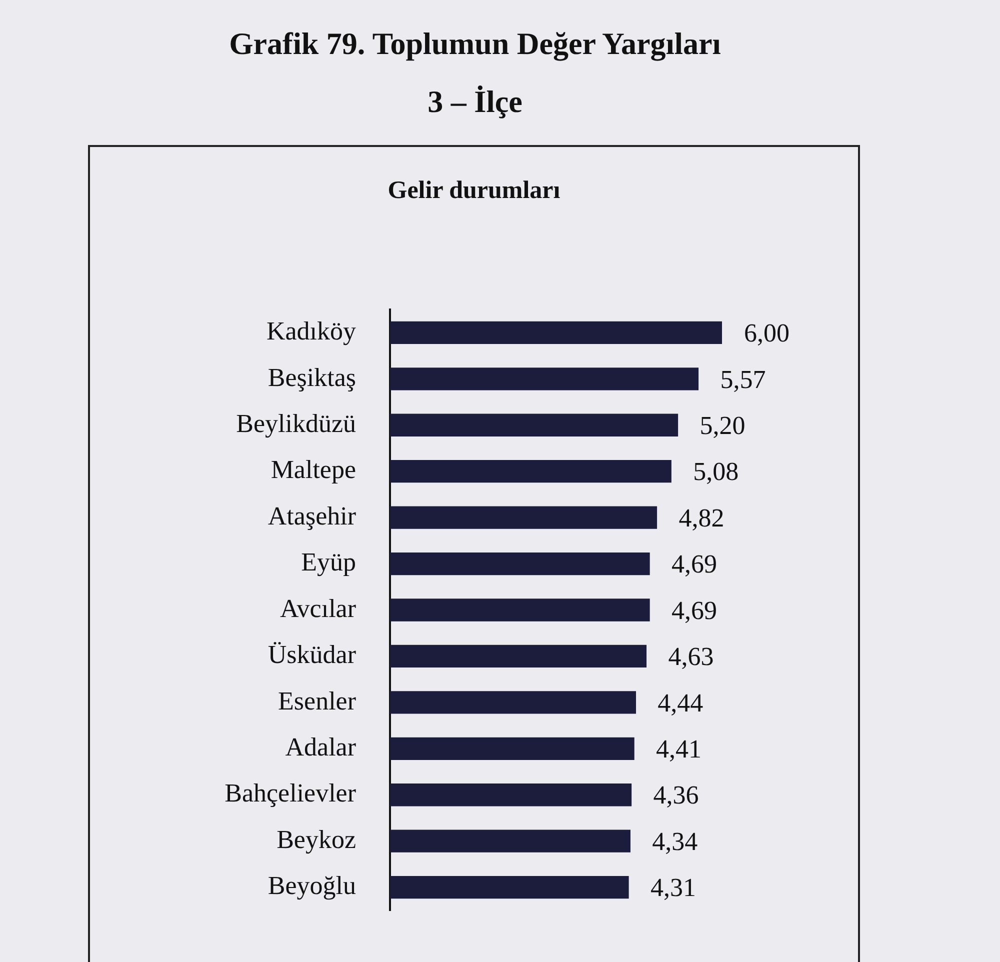  I want to click on data-label: 4,36, so click(676, 795).